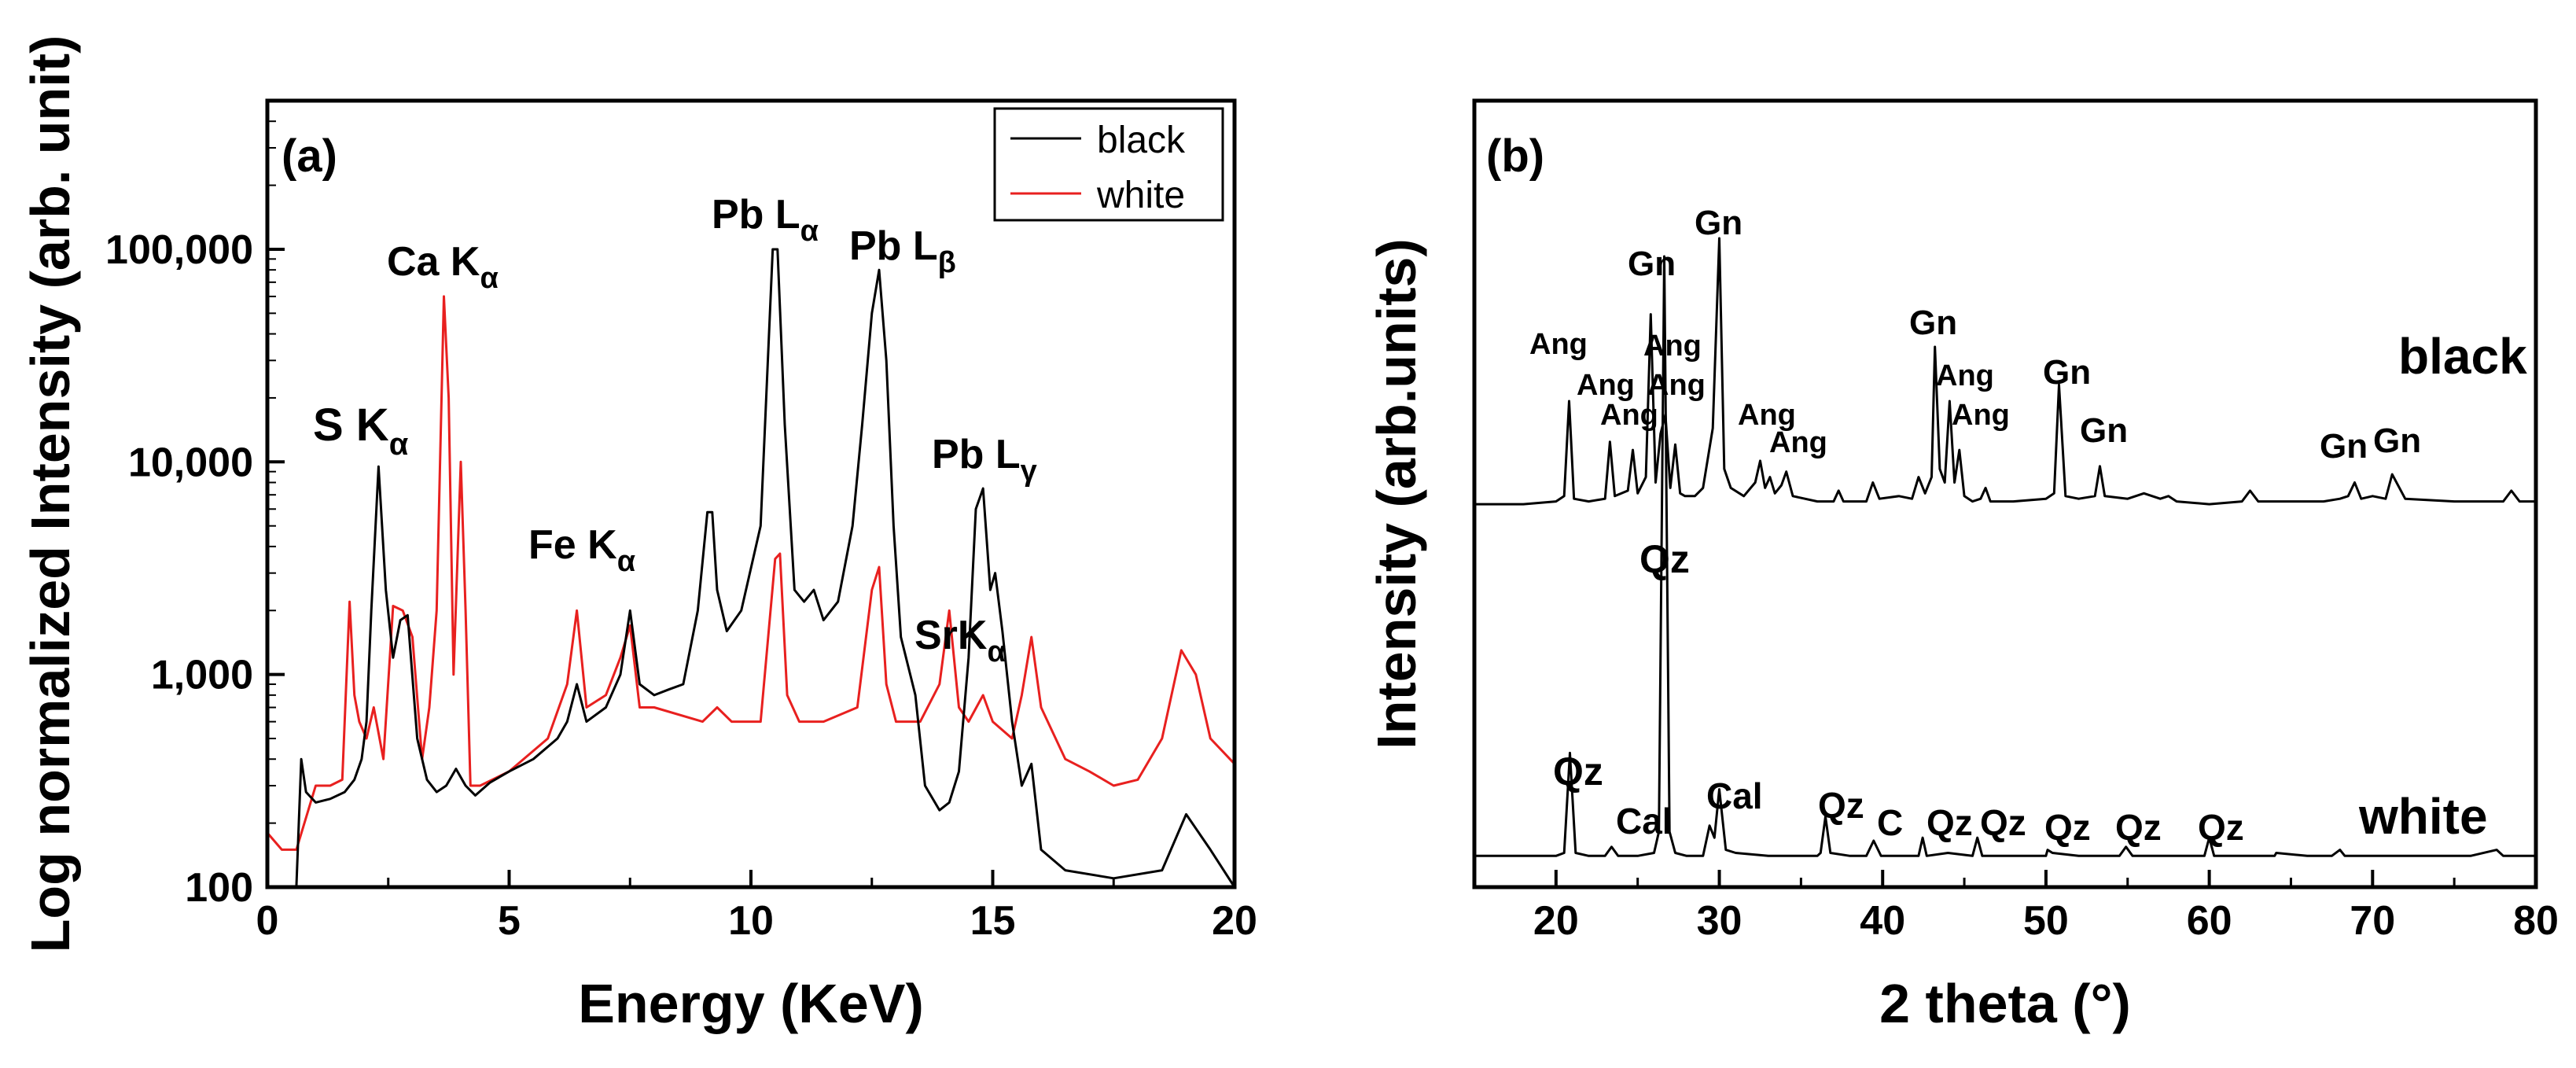 The width and height of the screenshot is (2576, 1068). I want to click on annotation-pb-l-gamma: Pb Lγ, so click(984, 460).